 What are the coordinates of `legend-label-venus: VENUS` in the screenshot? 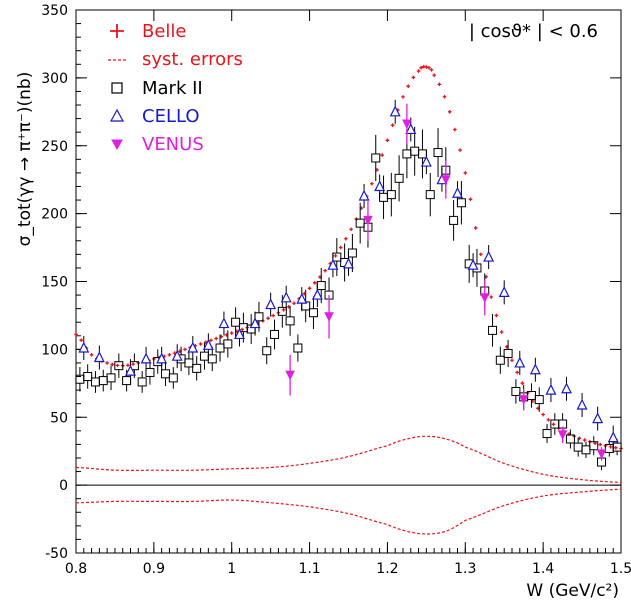 It's located at (173, 144).